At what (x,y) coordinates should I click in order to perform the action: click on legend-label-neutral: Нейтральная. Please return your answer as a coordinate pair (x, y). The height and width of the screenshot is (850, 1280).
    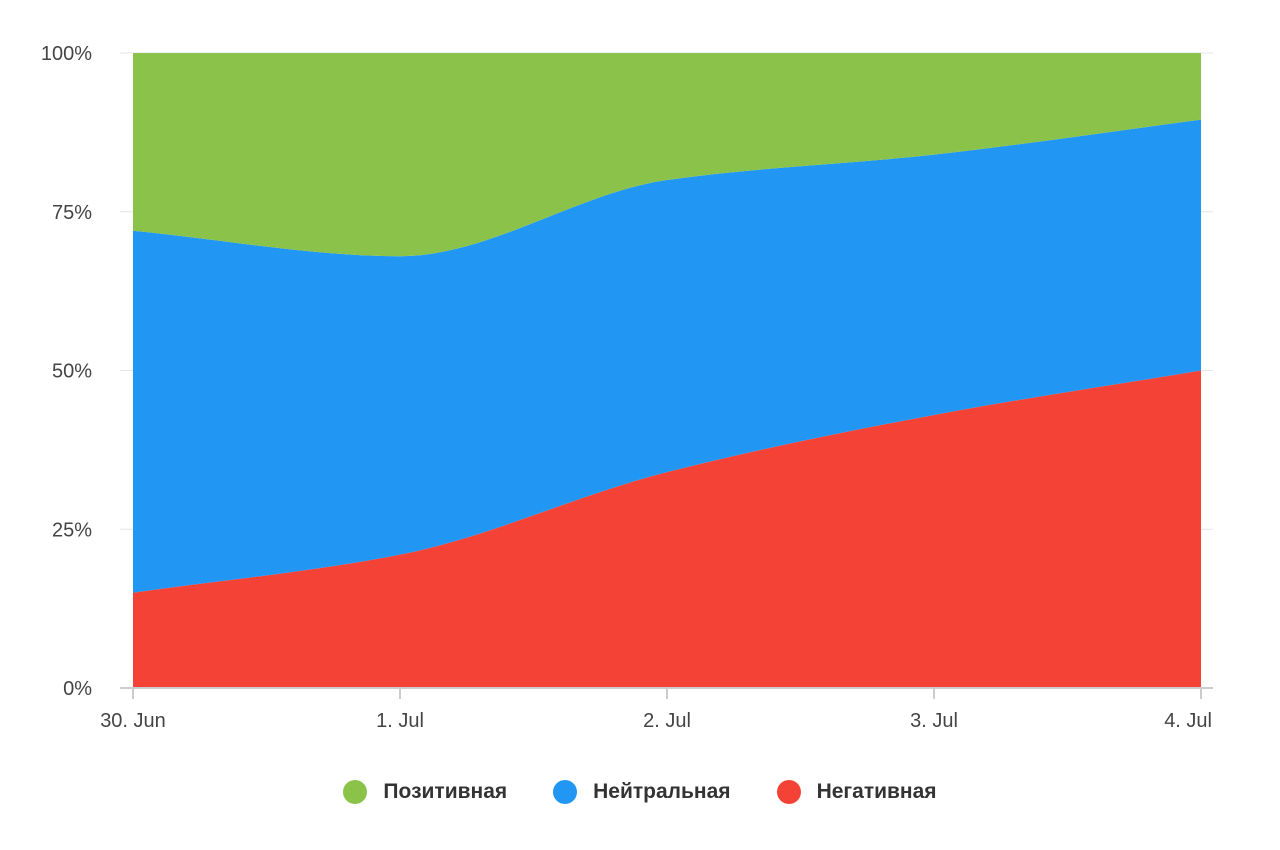
    Looking at the image, I should click on (662, 791).